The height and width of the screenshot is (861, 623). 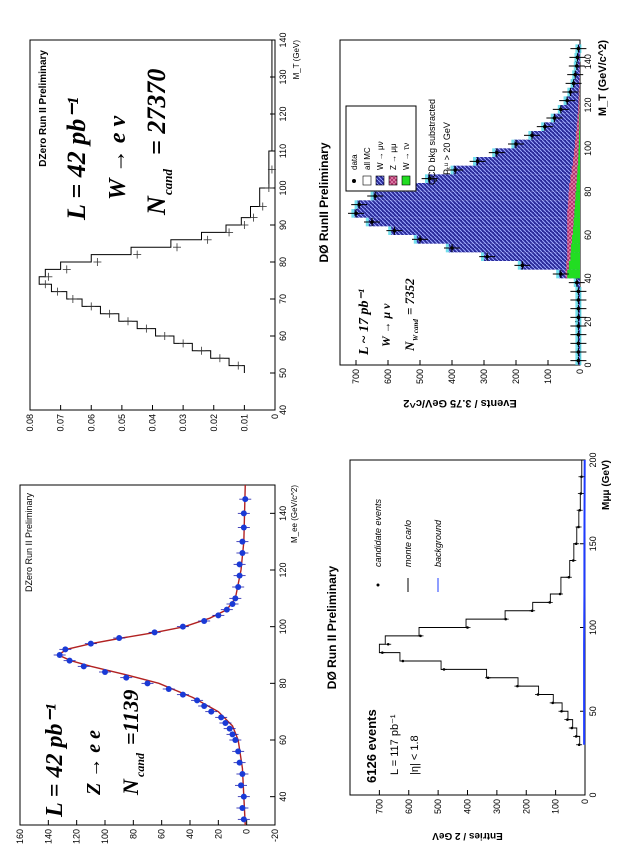 I want to click on y-tick-label: 0.05, so click(x=122, y=423).